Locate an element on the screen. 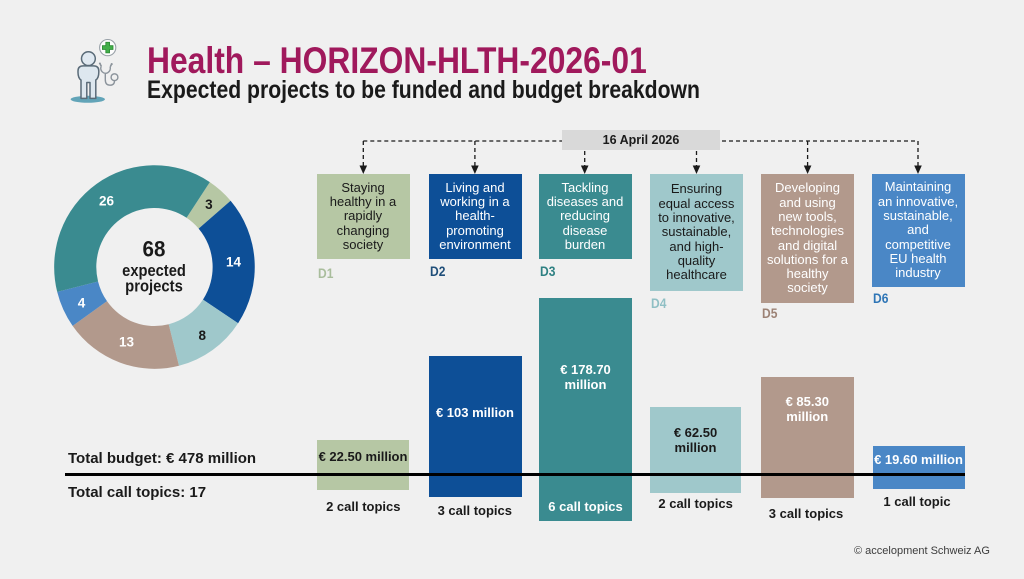  svg-text: 3 is located at coordinates (209, 204).